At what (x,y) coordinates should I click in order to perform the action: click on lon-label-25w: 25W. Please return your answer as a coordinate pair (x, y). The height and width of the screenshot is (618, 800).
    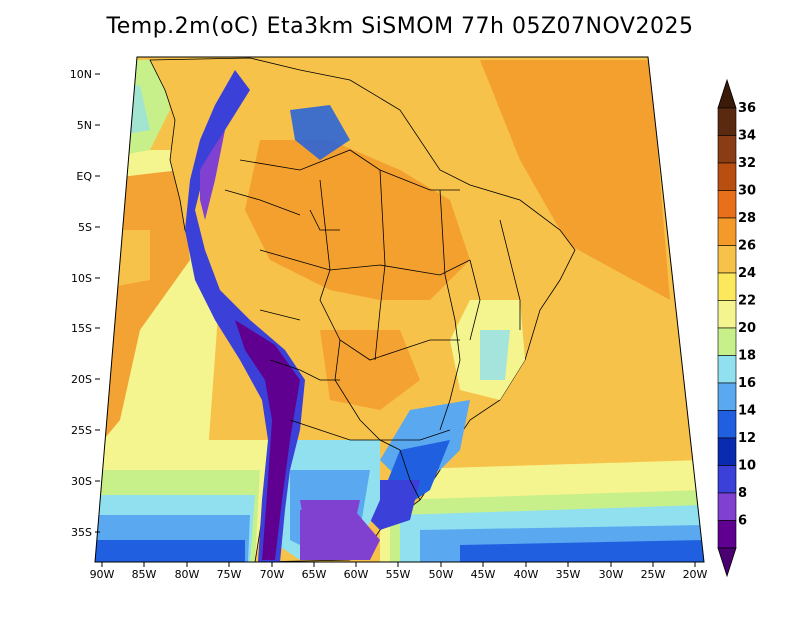
    Looking at the image, I should click on (653, 574).